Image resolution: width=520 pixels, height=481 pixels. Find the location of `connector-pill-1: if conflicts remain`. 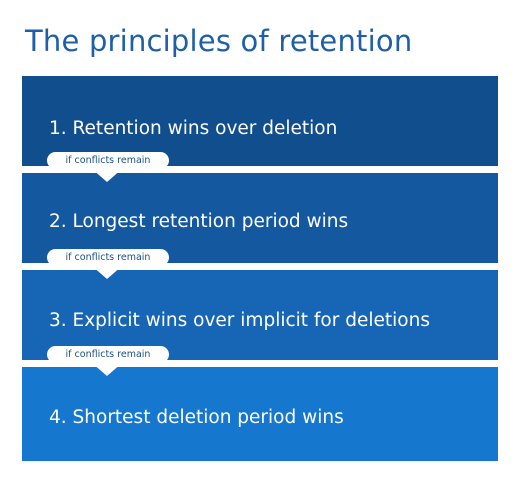

connector-pill-1: if conflicts remain is located at coordinates (108, 160).